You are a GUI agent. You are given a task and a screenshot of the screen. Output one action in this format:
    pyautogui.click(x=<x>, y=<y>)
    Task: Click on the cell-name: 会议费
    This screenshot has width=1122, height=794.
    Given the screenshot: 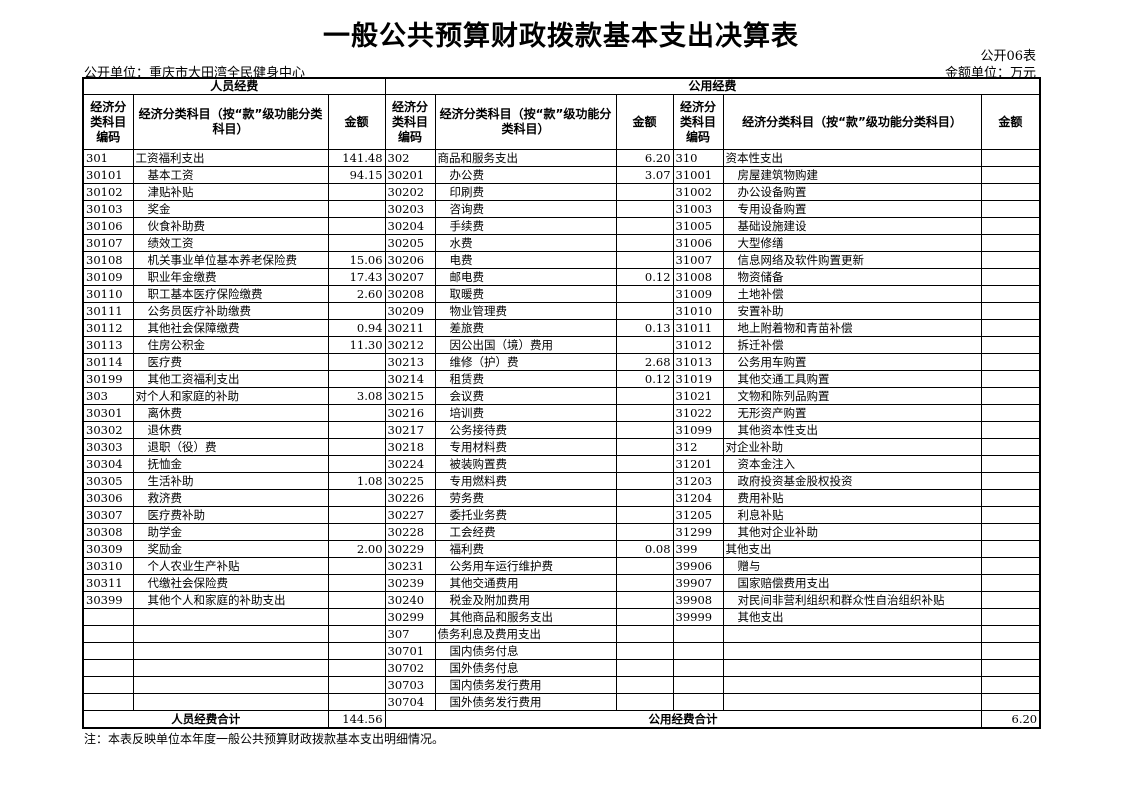 What is the action you would take?
    pyautogui.click(x=525, y=396)
    